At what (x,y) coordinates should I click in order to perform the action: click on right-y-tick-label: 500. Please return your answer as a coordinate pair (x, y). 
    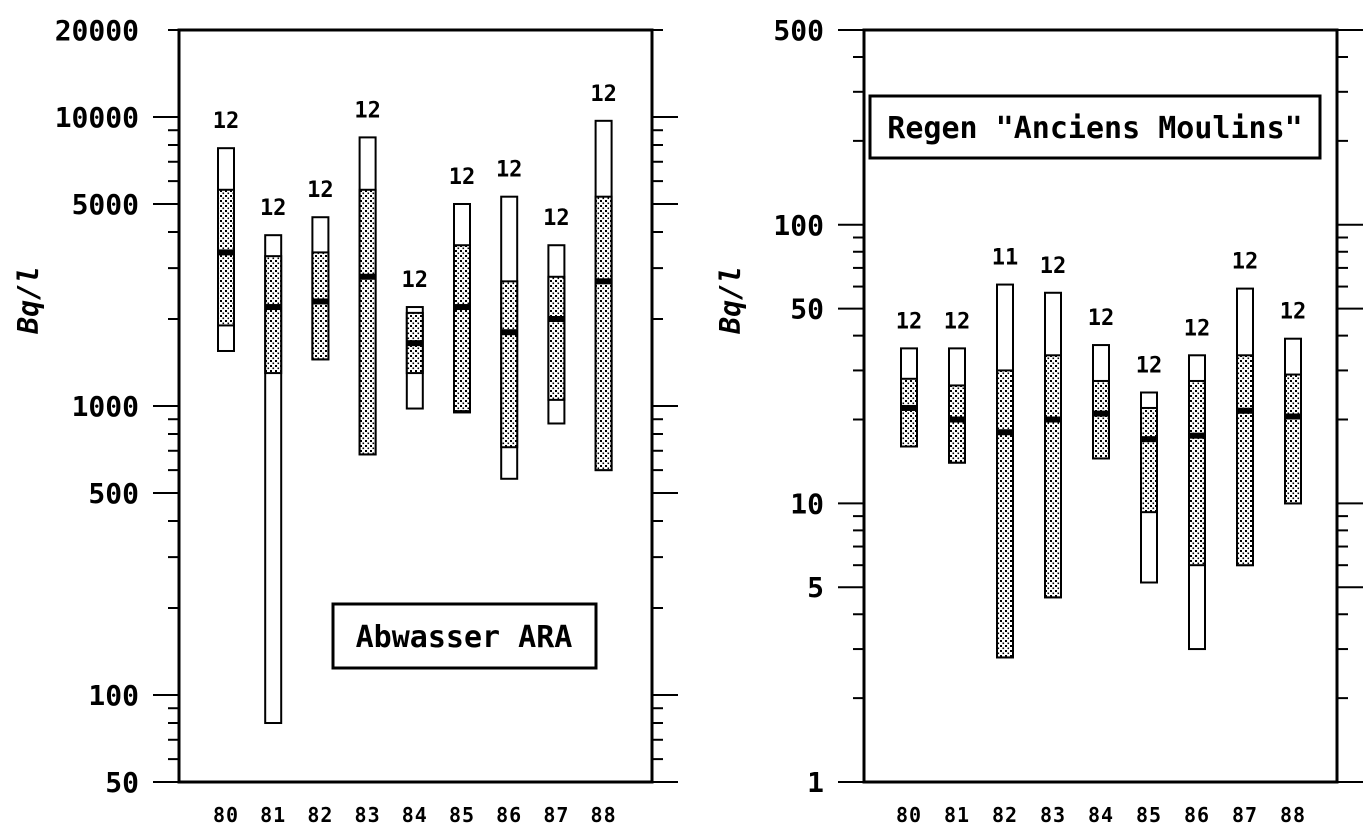
    Looking at the image, I should click on (798, 30).